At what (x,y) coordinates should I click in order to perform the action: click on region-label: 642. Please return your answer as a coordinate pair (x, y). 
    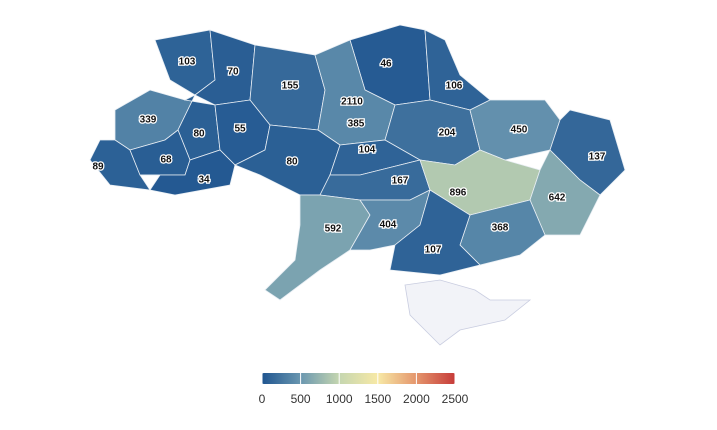
    Looking at the image, I should click on (557, 198).